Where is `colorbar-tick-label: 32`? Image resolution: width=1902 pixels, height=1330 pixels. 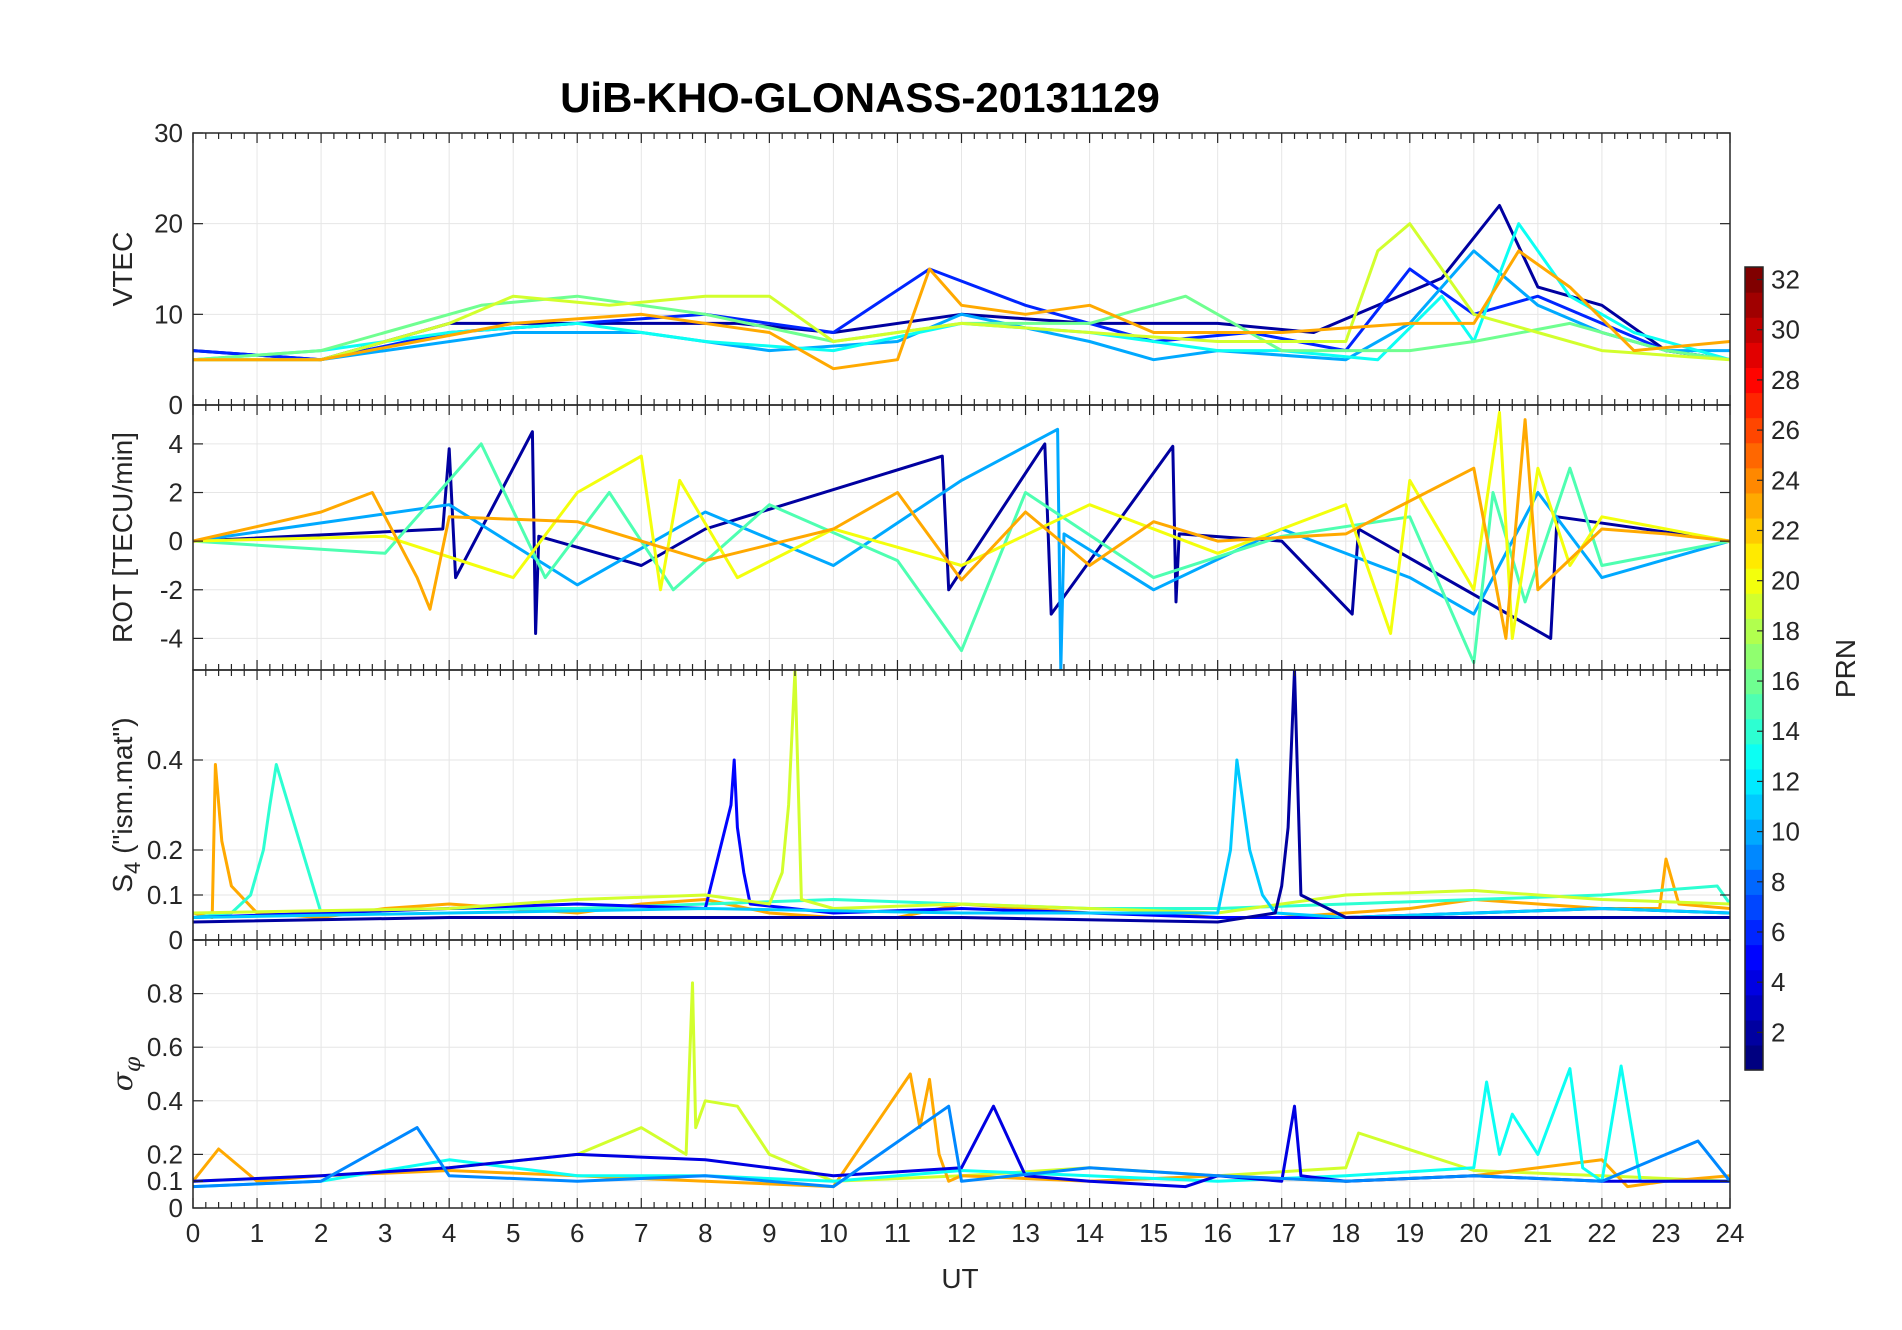 colorbar-tick-label: 32 is located at coordinates (1785, 280).